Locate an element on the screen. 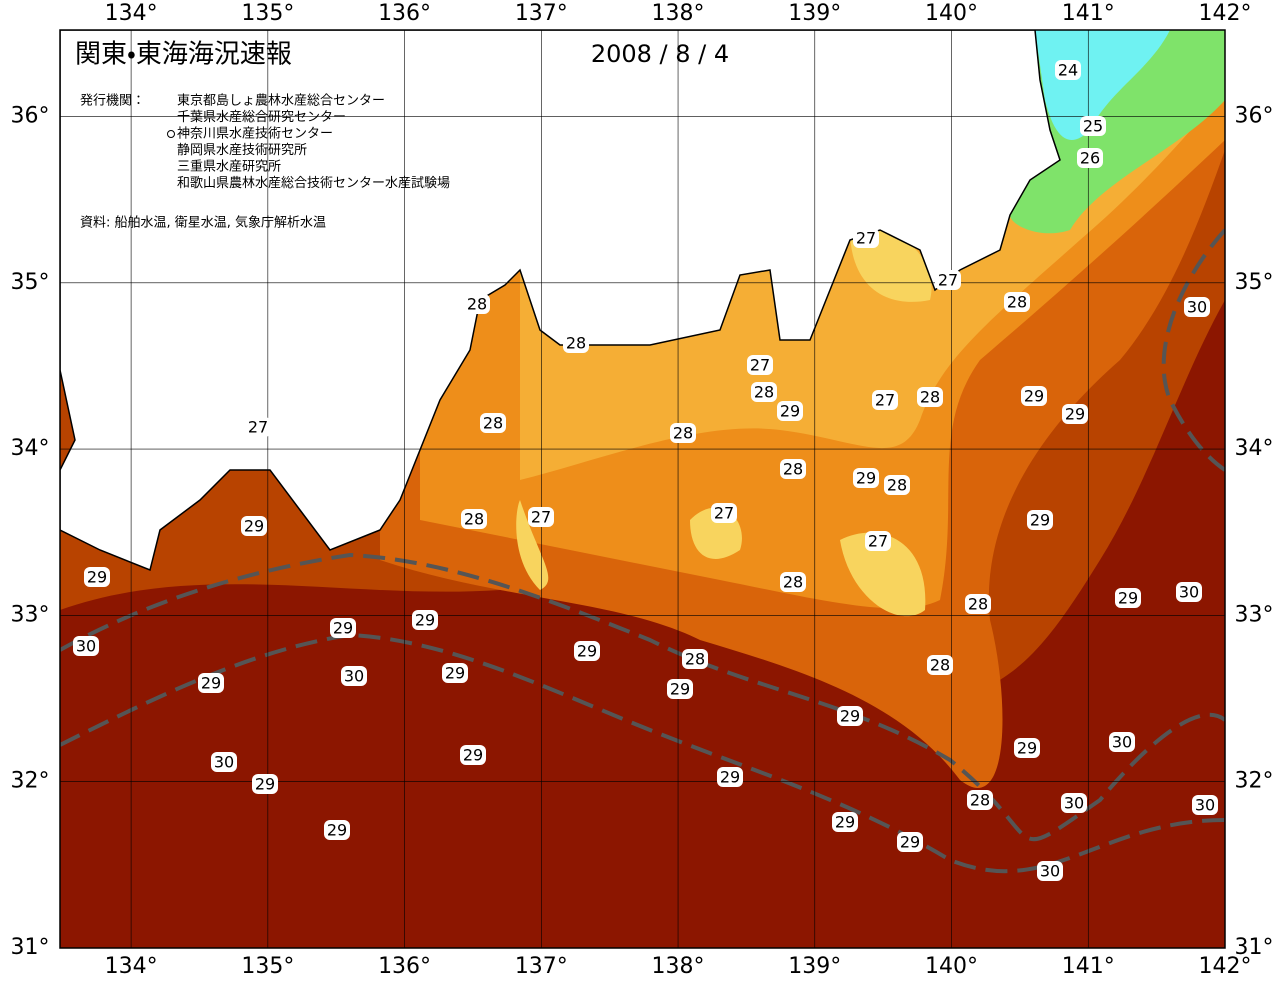 This screenshot has height=984, width=1280. agency: 東京都島しょ農林水産総合センター is located at coordinates (281, 101).